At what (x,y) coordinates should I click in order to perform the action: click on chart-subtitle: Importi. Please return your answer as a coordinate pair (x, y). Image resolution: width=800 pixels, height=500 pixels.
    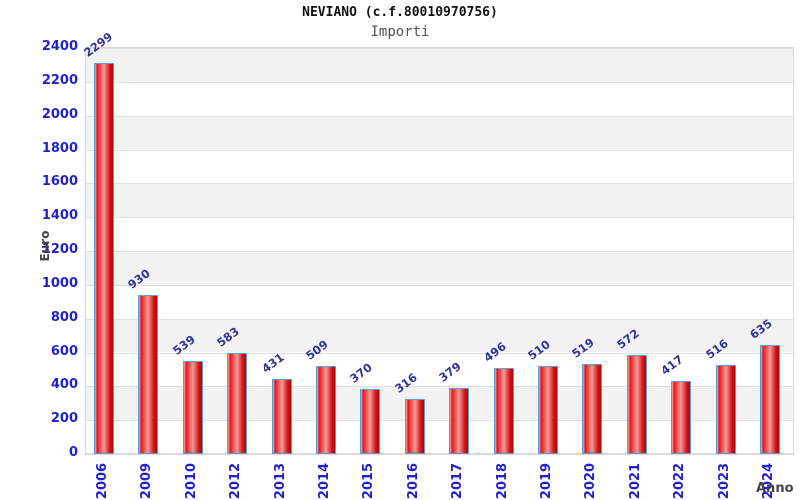
    Looking at the image, I should click on (400, 32).